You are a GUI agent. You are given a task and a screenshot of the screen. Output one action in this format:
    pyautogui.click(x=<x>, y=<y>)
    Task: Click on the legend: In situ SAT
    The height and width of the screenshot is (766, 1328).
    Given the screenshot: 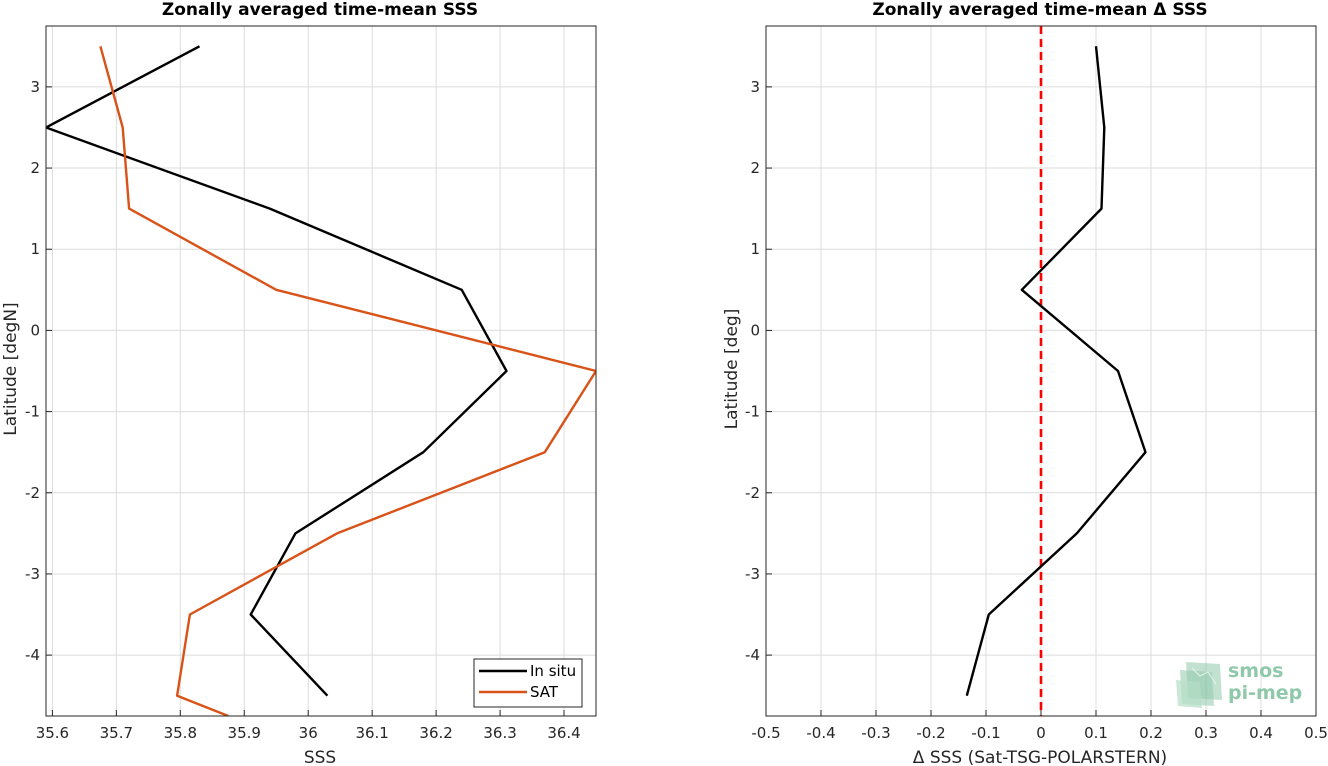 What is the action you would take?
    pyautogui.click(x=528, y=683)
    